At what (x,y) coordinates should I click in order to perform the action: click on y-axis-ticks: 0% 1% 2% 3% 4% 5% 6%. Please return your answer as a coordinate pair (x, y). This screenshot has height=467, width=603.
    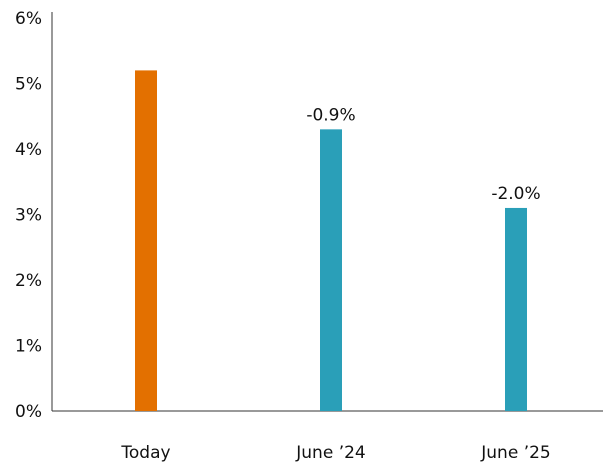
    Looking at the image, I should click on (28, 215).